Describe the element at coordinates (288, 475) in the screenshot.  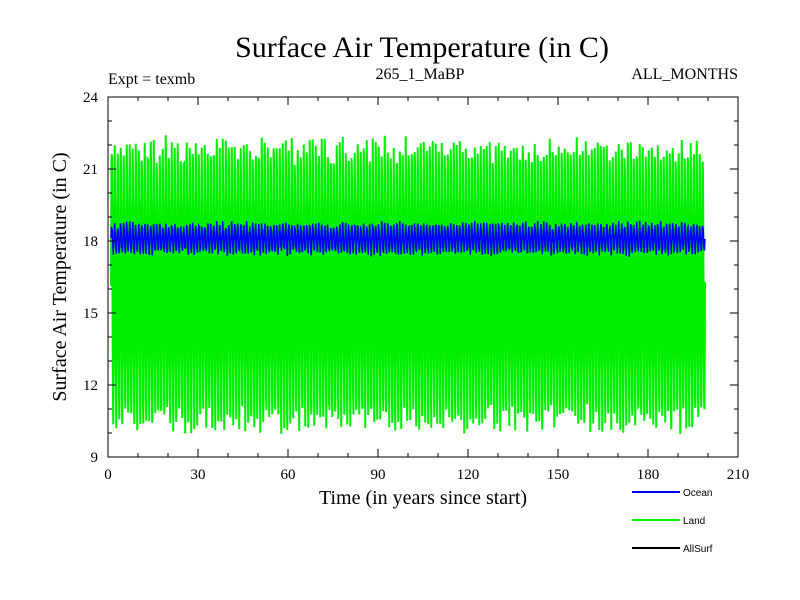
I see `x-tick-label: 60` at that location.